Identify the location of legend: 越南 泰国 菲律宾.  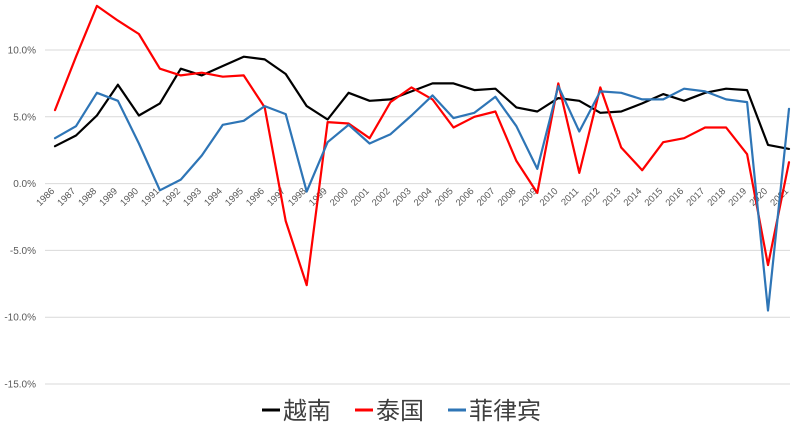
(401, 411).